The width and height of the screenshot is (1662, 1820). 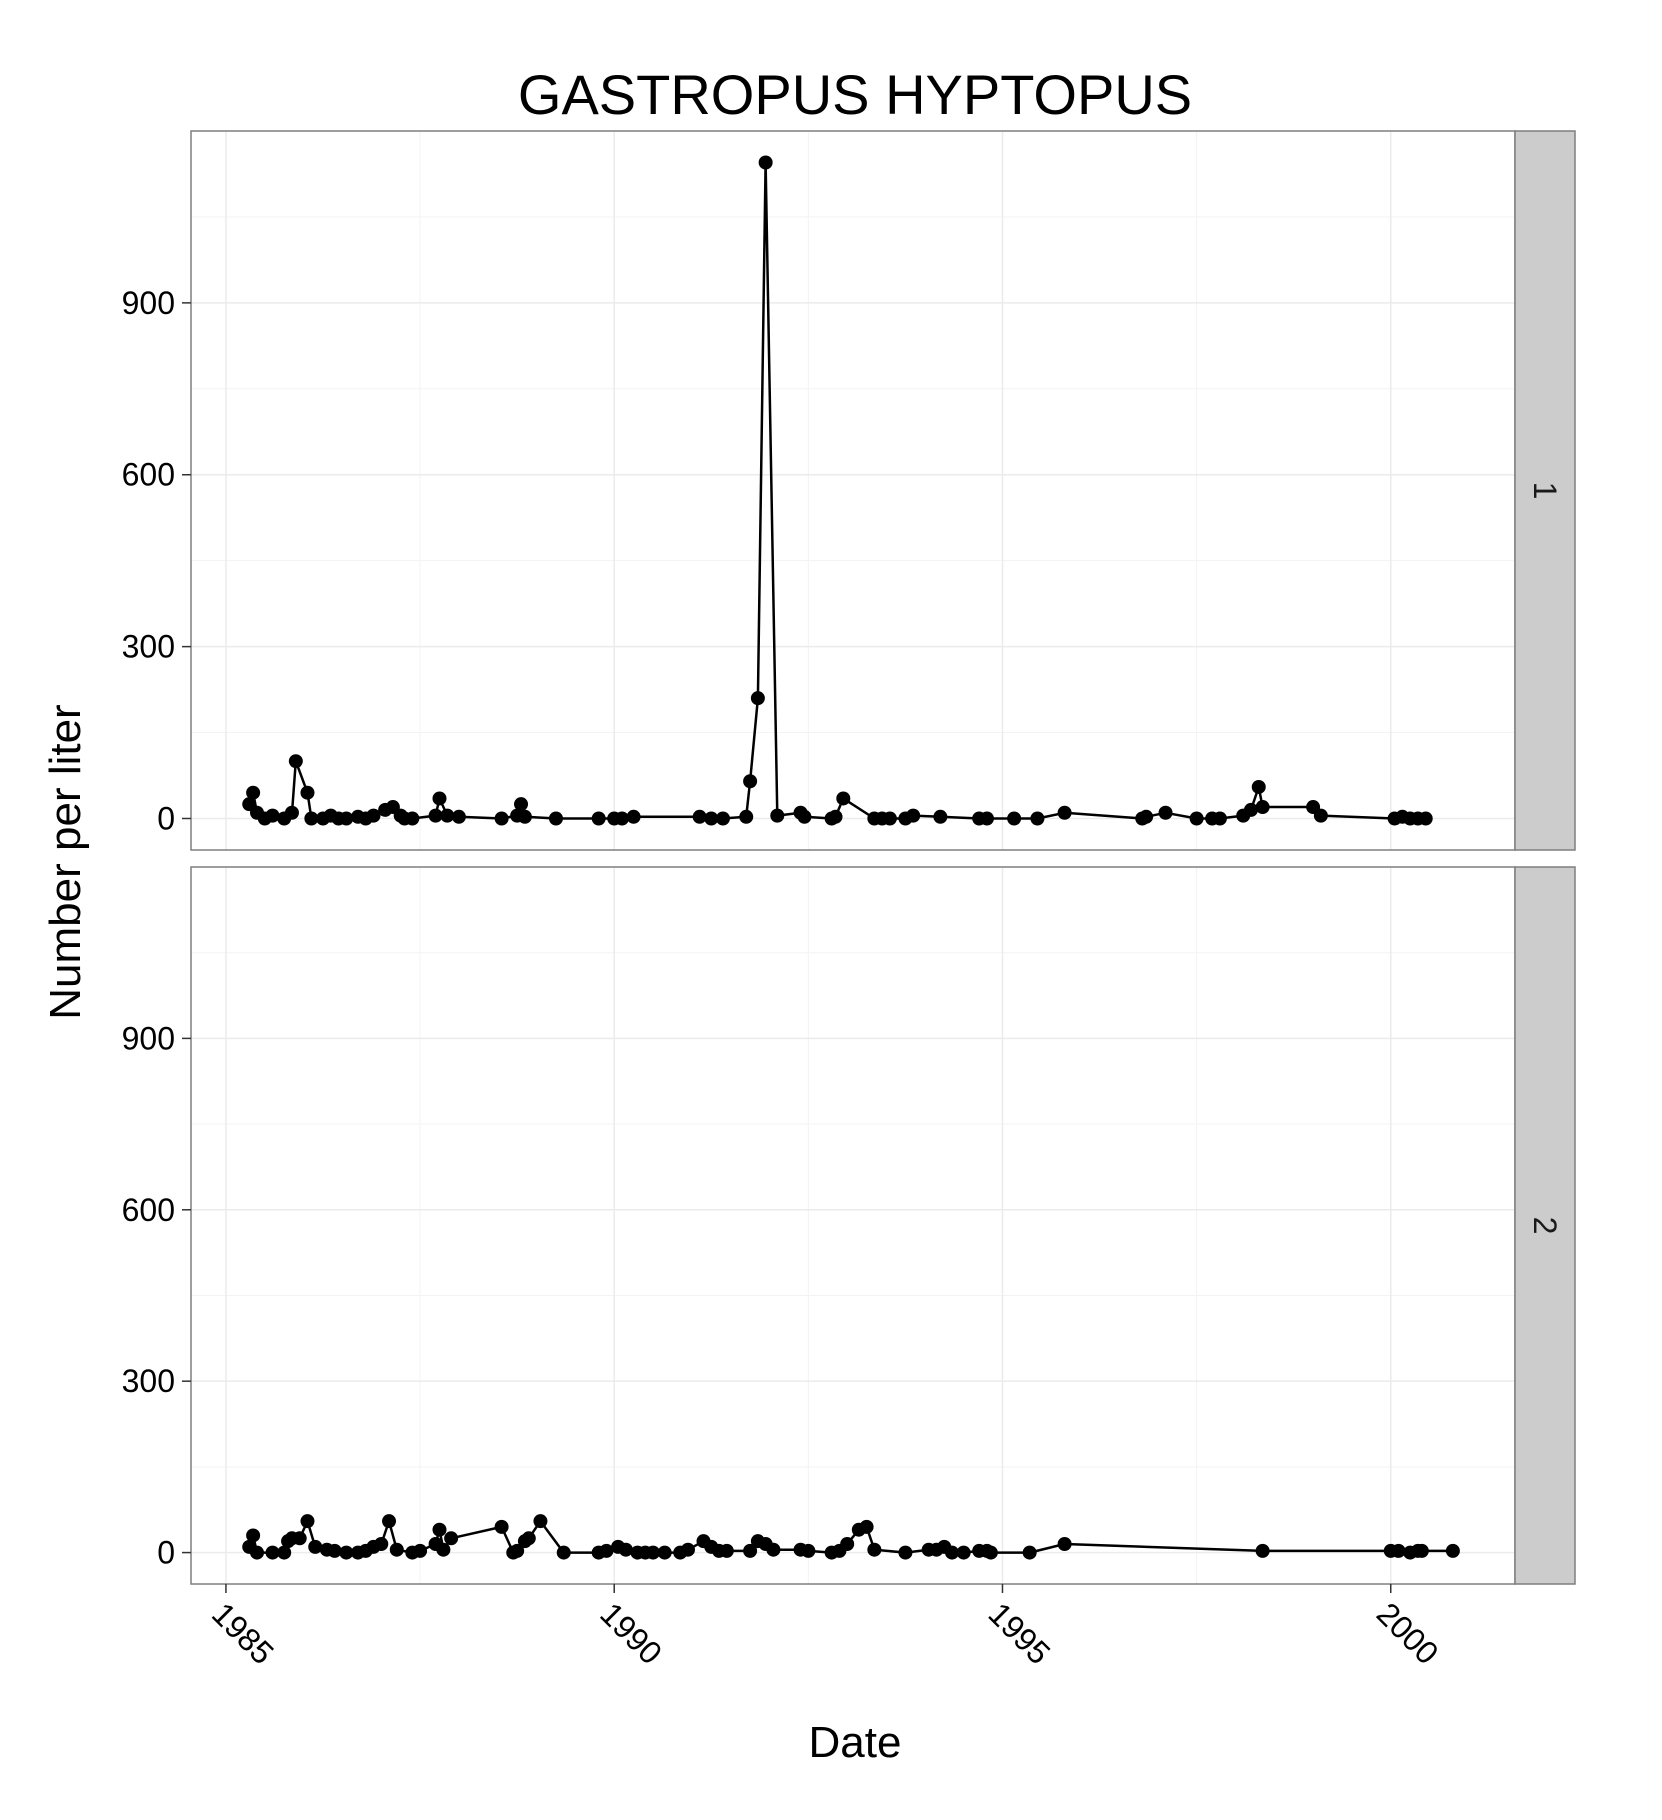 I want to click on x-tick-label: 2000, so click(x=1408, y=1633).